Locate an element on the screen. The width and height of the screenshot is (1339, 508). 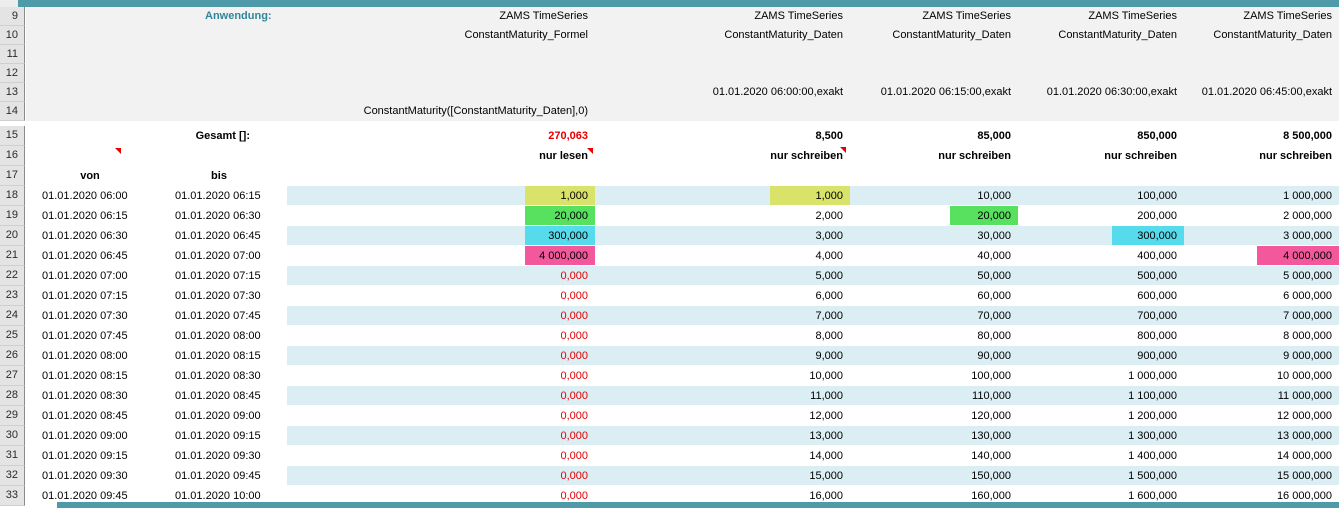
von-cell: 01.01.2020 07:15 is located at coordinates (85, 296).